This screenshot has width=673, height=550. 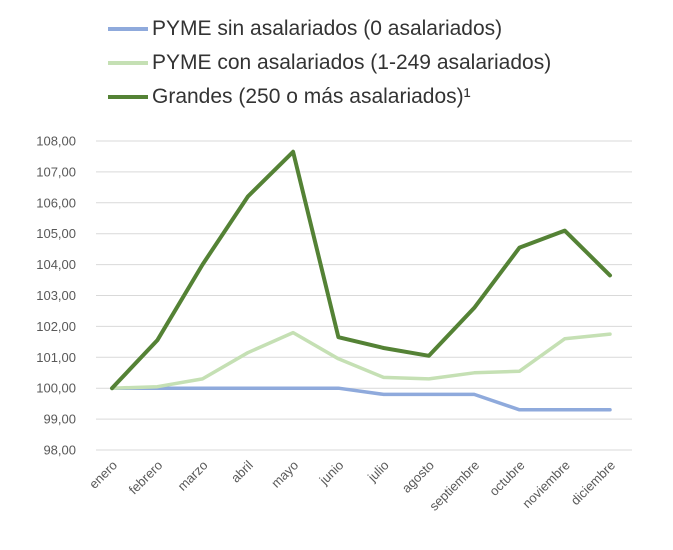 What do you see at coordinates (546, 485) in the screenshot?
I see `x-tick-label: noviembre` at bounding box center [546, 485].